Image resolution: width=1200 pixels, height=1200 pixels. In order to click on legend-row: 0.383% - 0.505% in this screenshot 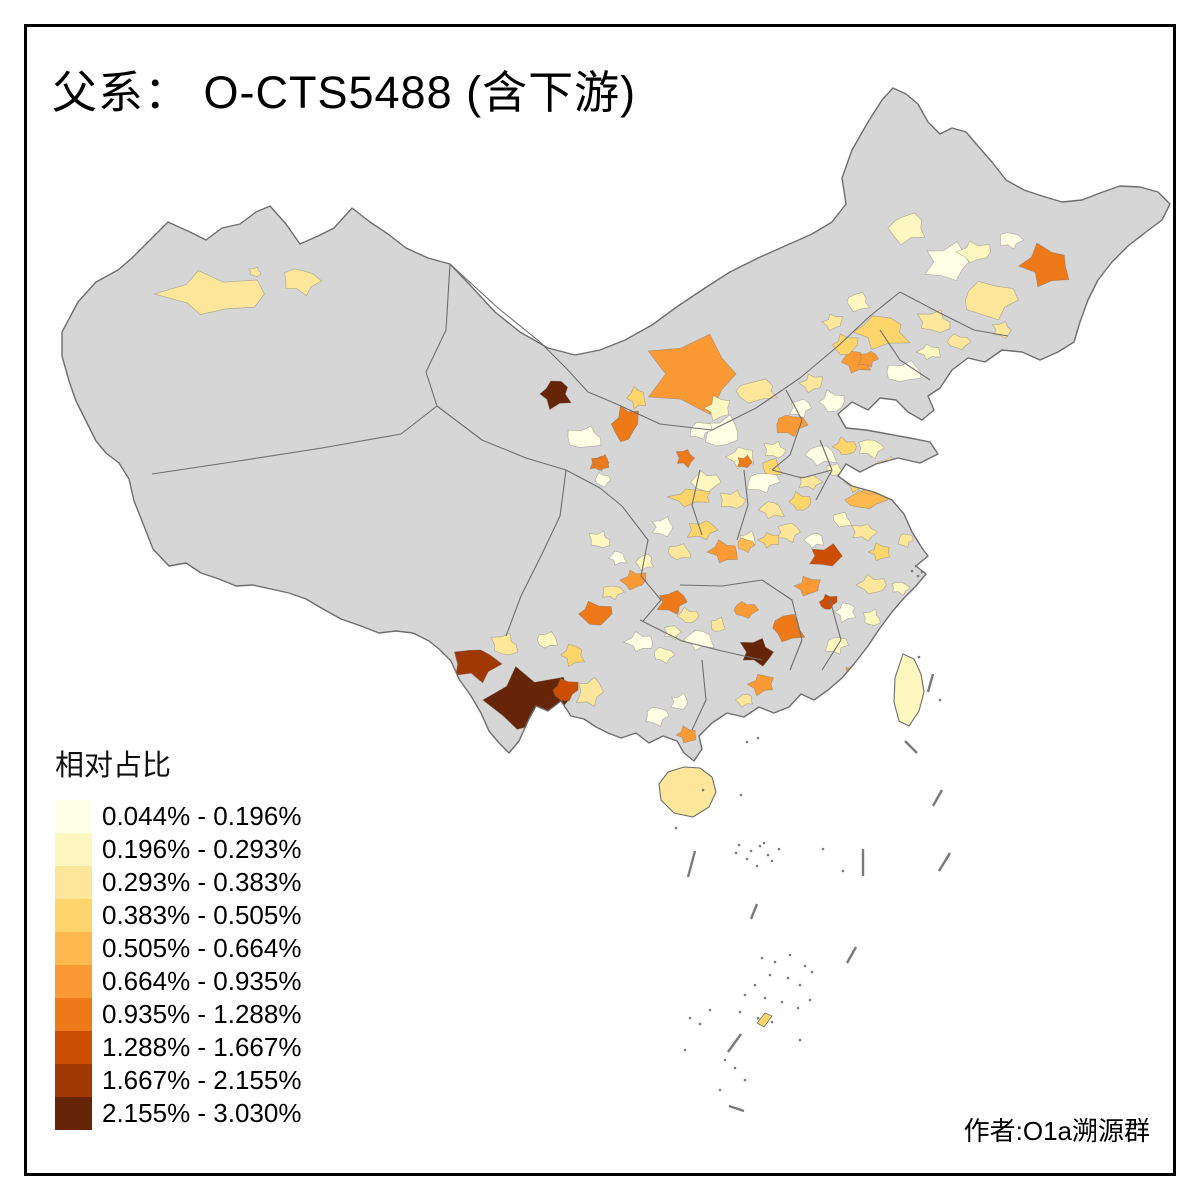, I will do `click(178, 915)`.